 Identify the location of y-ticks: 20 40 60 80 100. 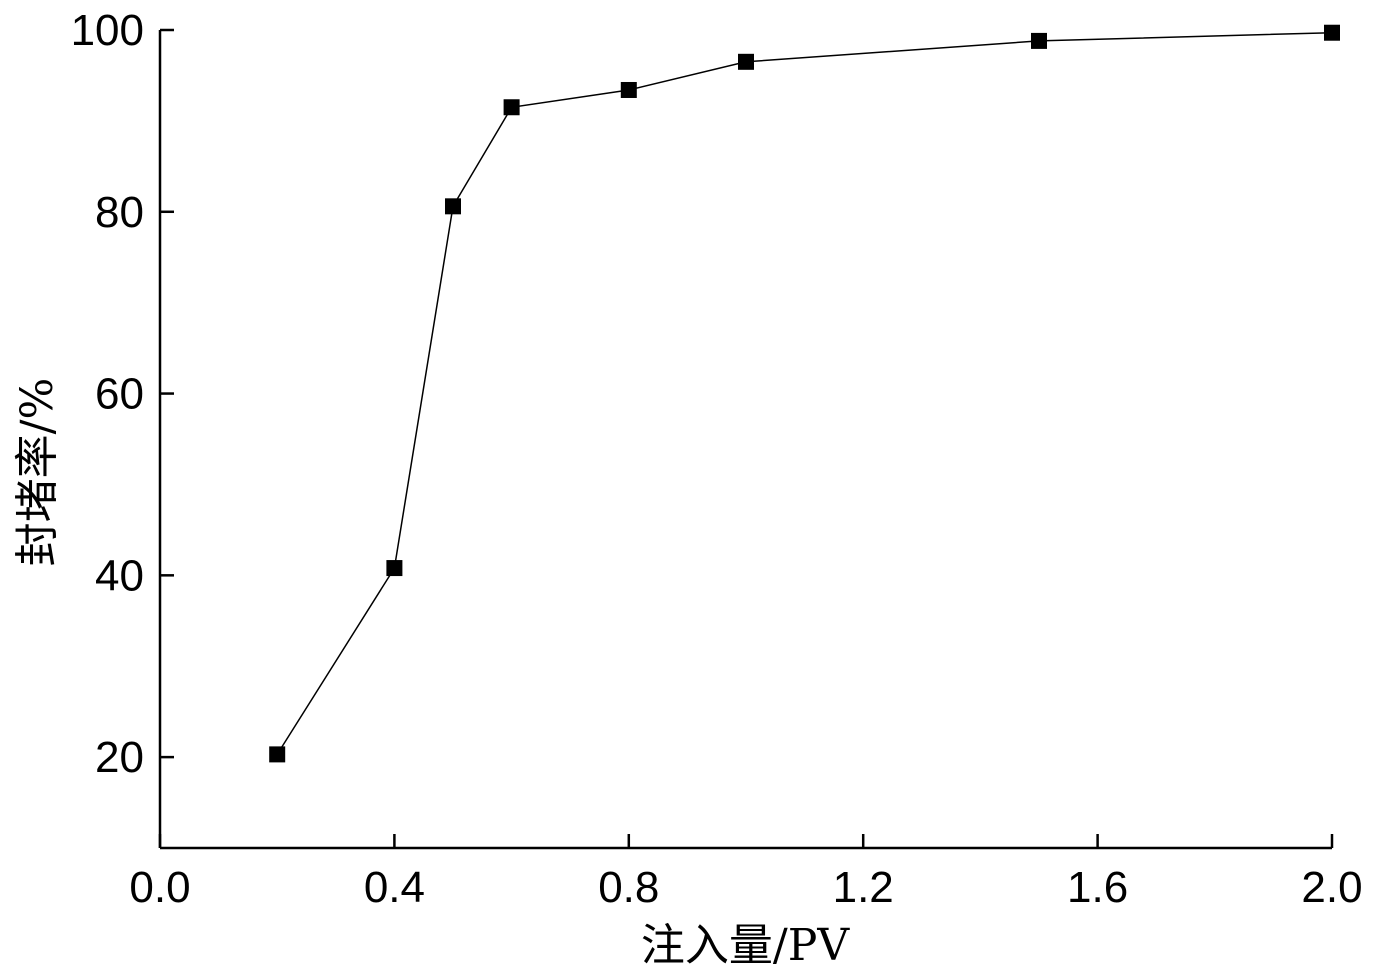
(122, 394).